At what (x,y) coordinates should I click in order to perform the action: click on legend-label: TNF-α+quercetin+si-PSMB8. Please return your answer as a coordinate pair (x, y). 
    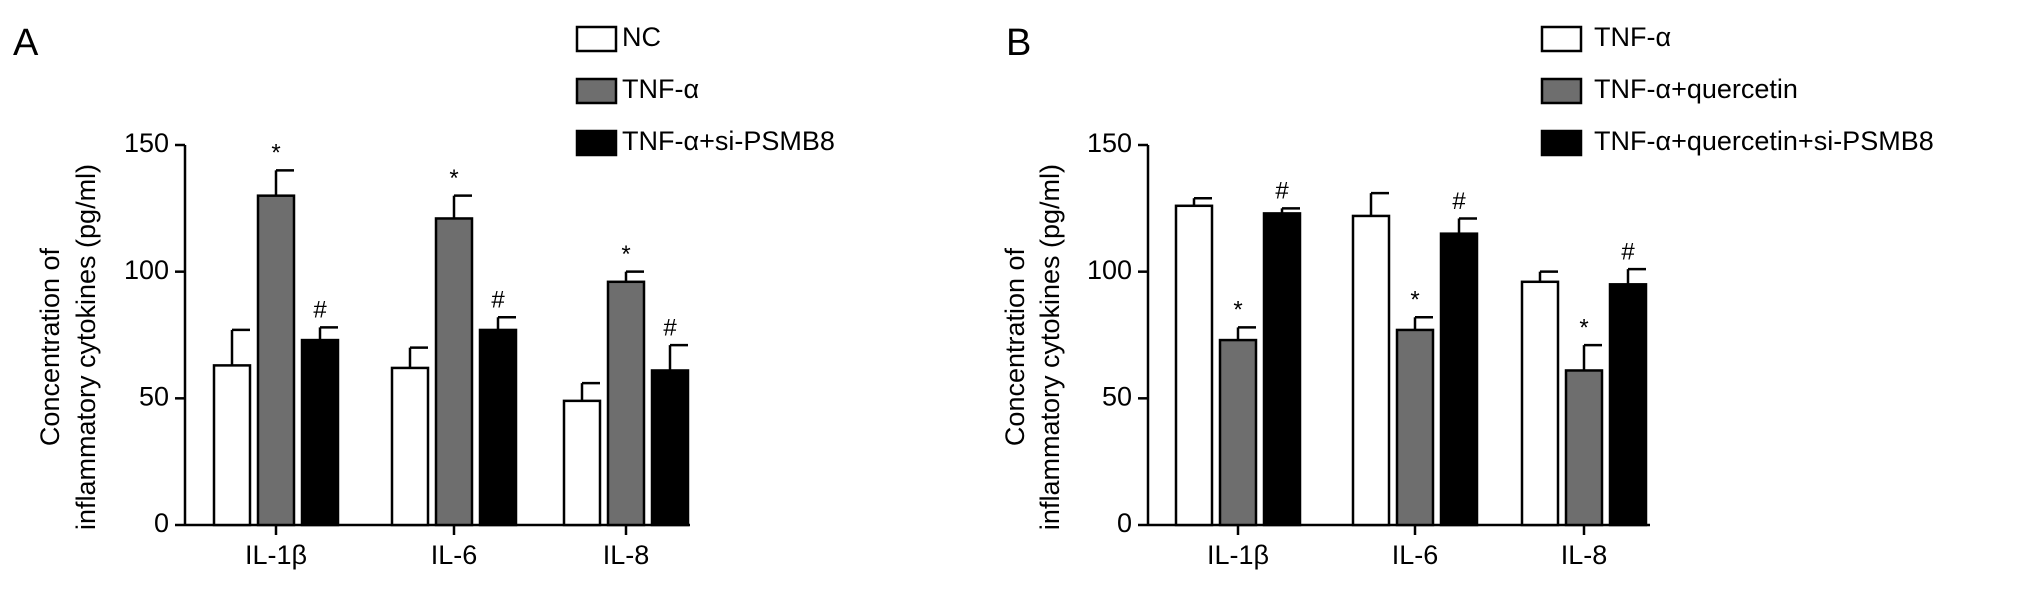
    Looking at the image, I should click on (1764, 141).